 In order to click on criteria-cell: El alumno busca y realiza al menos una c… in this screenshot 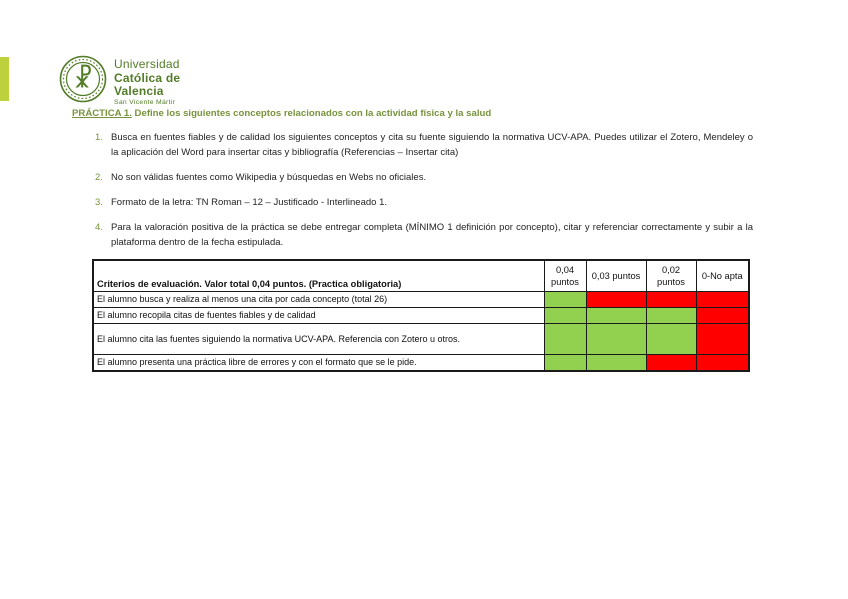, I will do `click(318, 299)`.